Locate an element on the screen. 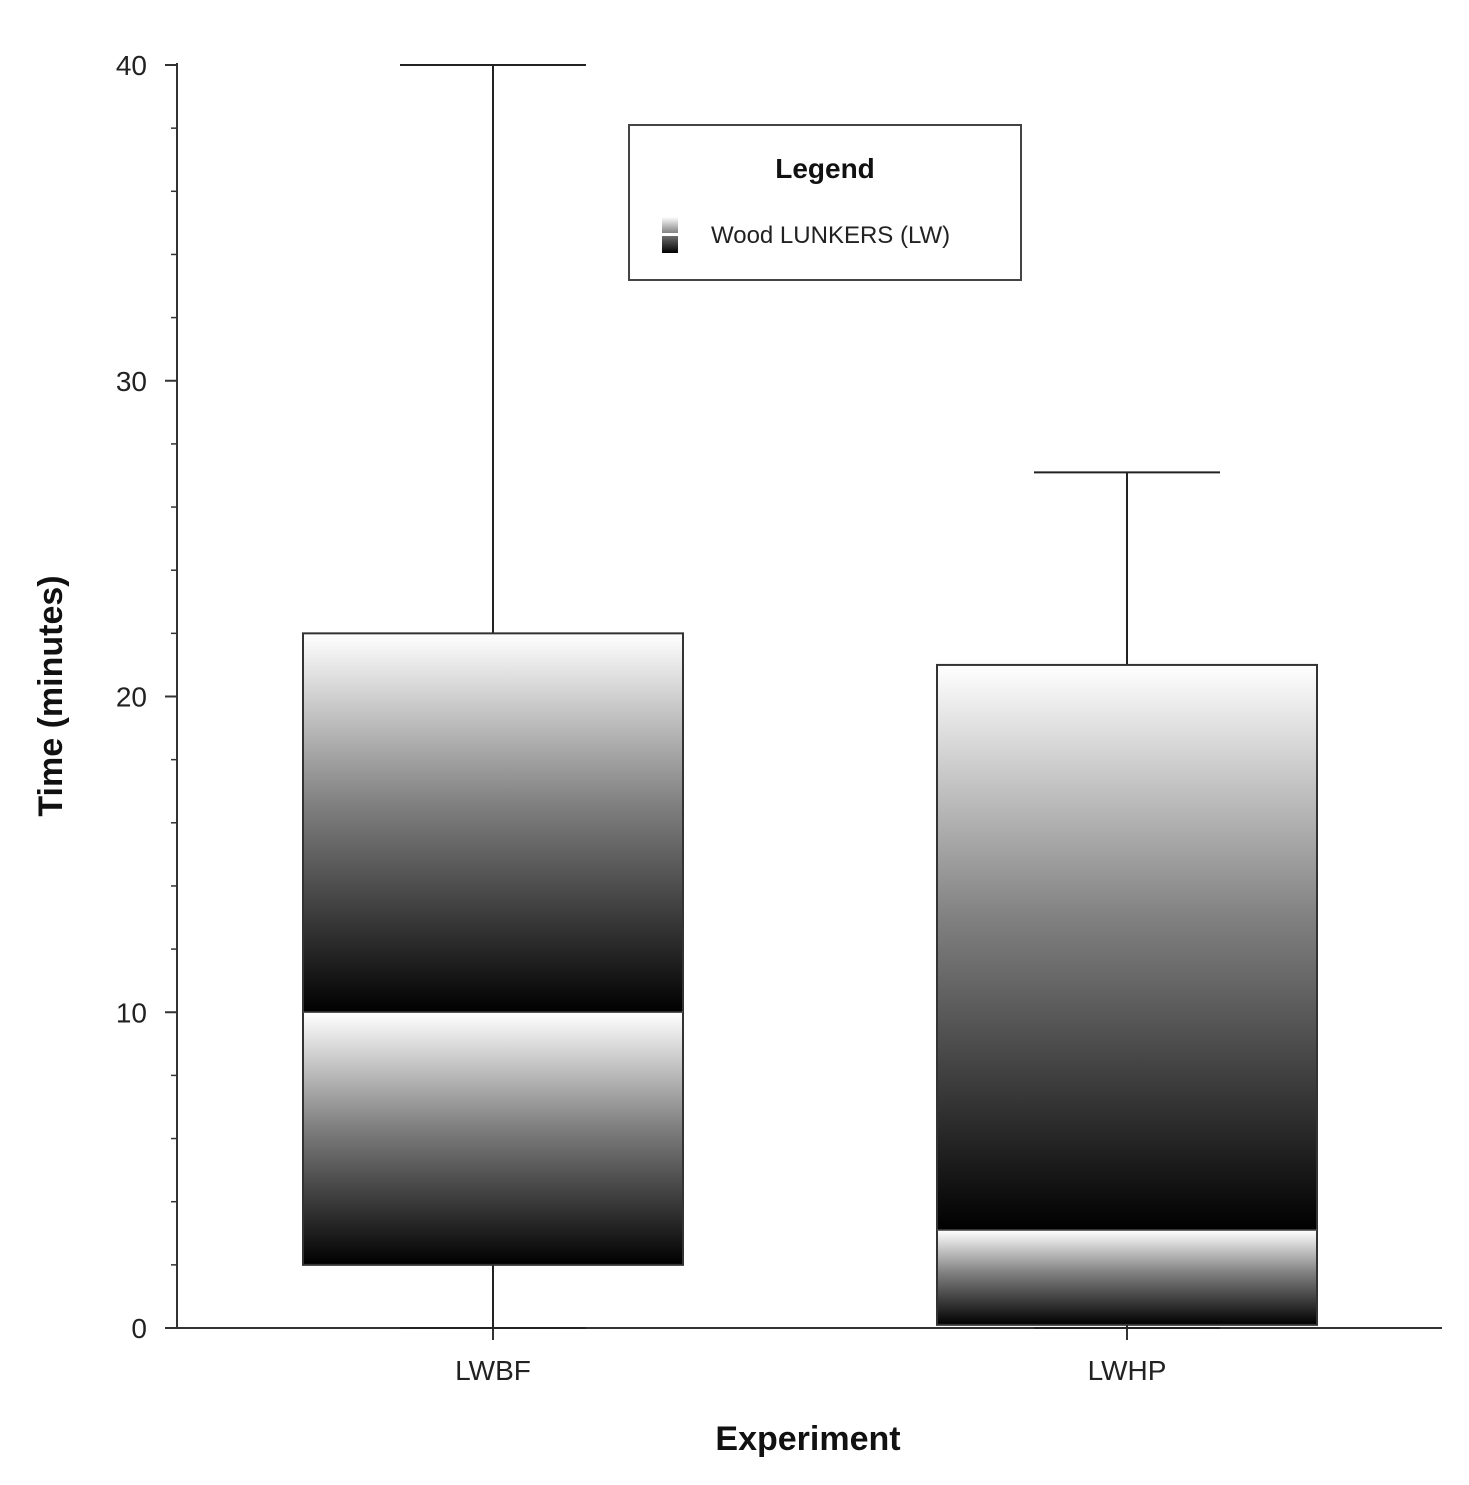  x-tick-label: LWBF is located at coordinates (493, 1370).